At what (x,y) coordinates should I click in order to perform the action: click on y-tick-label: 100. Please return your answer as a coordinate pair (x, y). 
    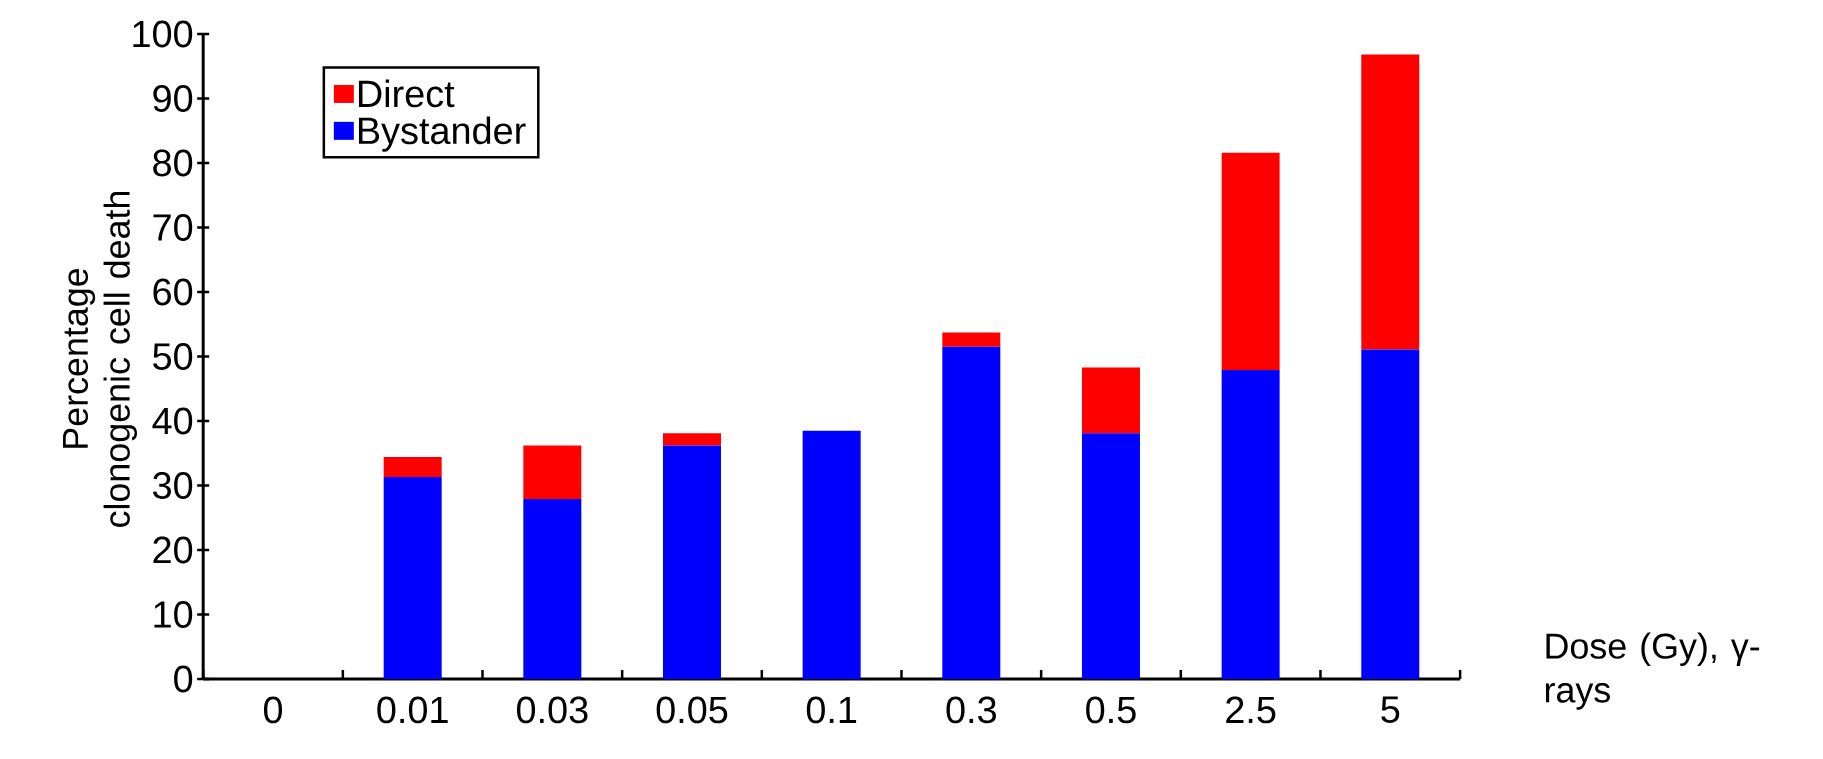
    Looking at the image, I should click on (163, 34).